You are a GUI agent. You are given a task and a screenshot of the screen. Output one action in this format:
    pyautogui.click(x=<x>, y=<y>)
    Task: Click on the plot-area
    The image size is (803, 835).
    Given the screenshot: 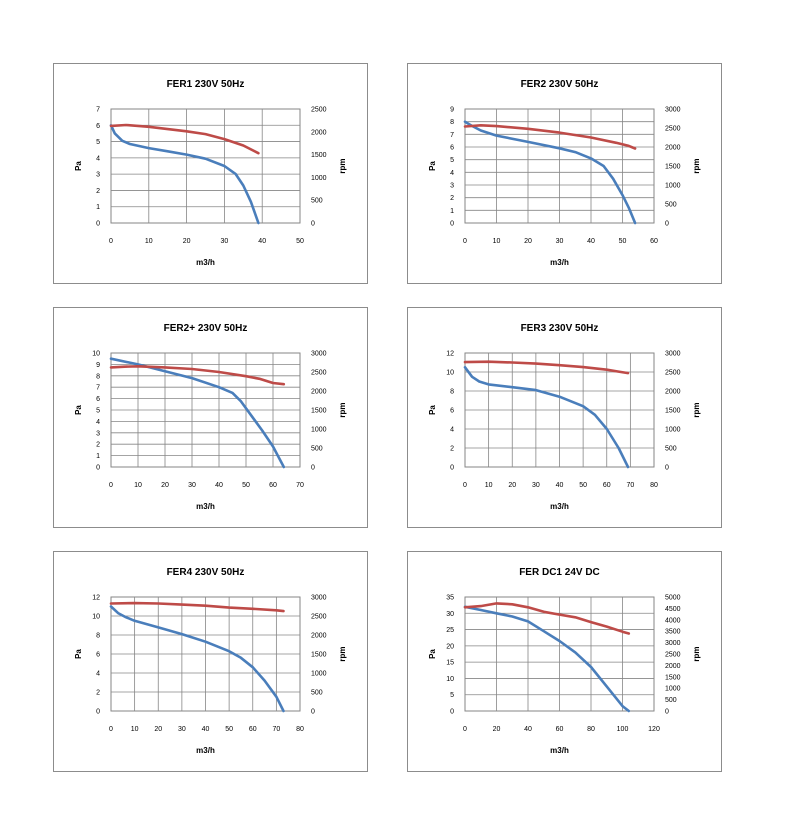 What is the action you would take?
    pyautogui.click(x=205, y=166)
    